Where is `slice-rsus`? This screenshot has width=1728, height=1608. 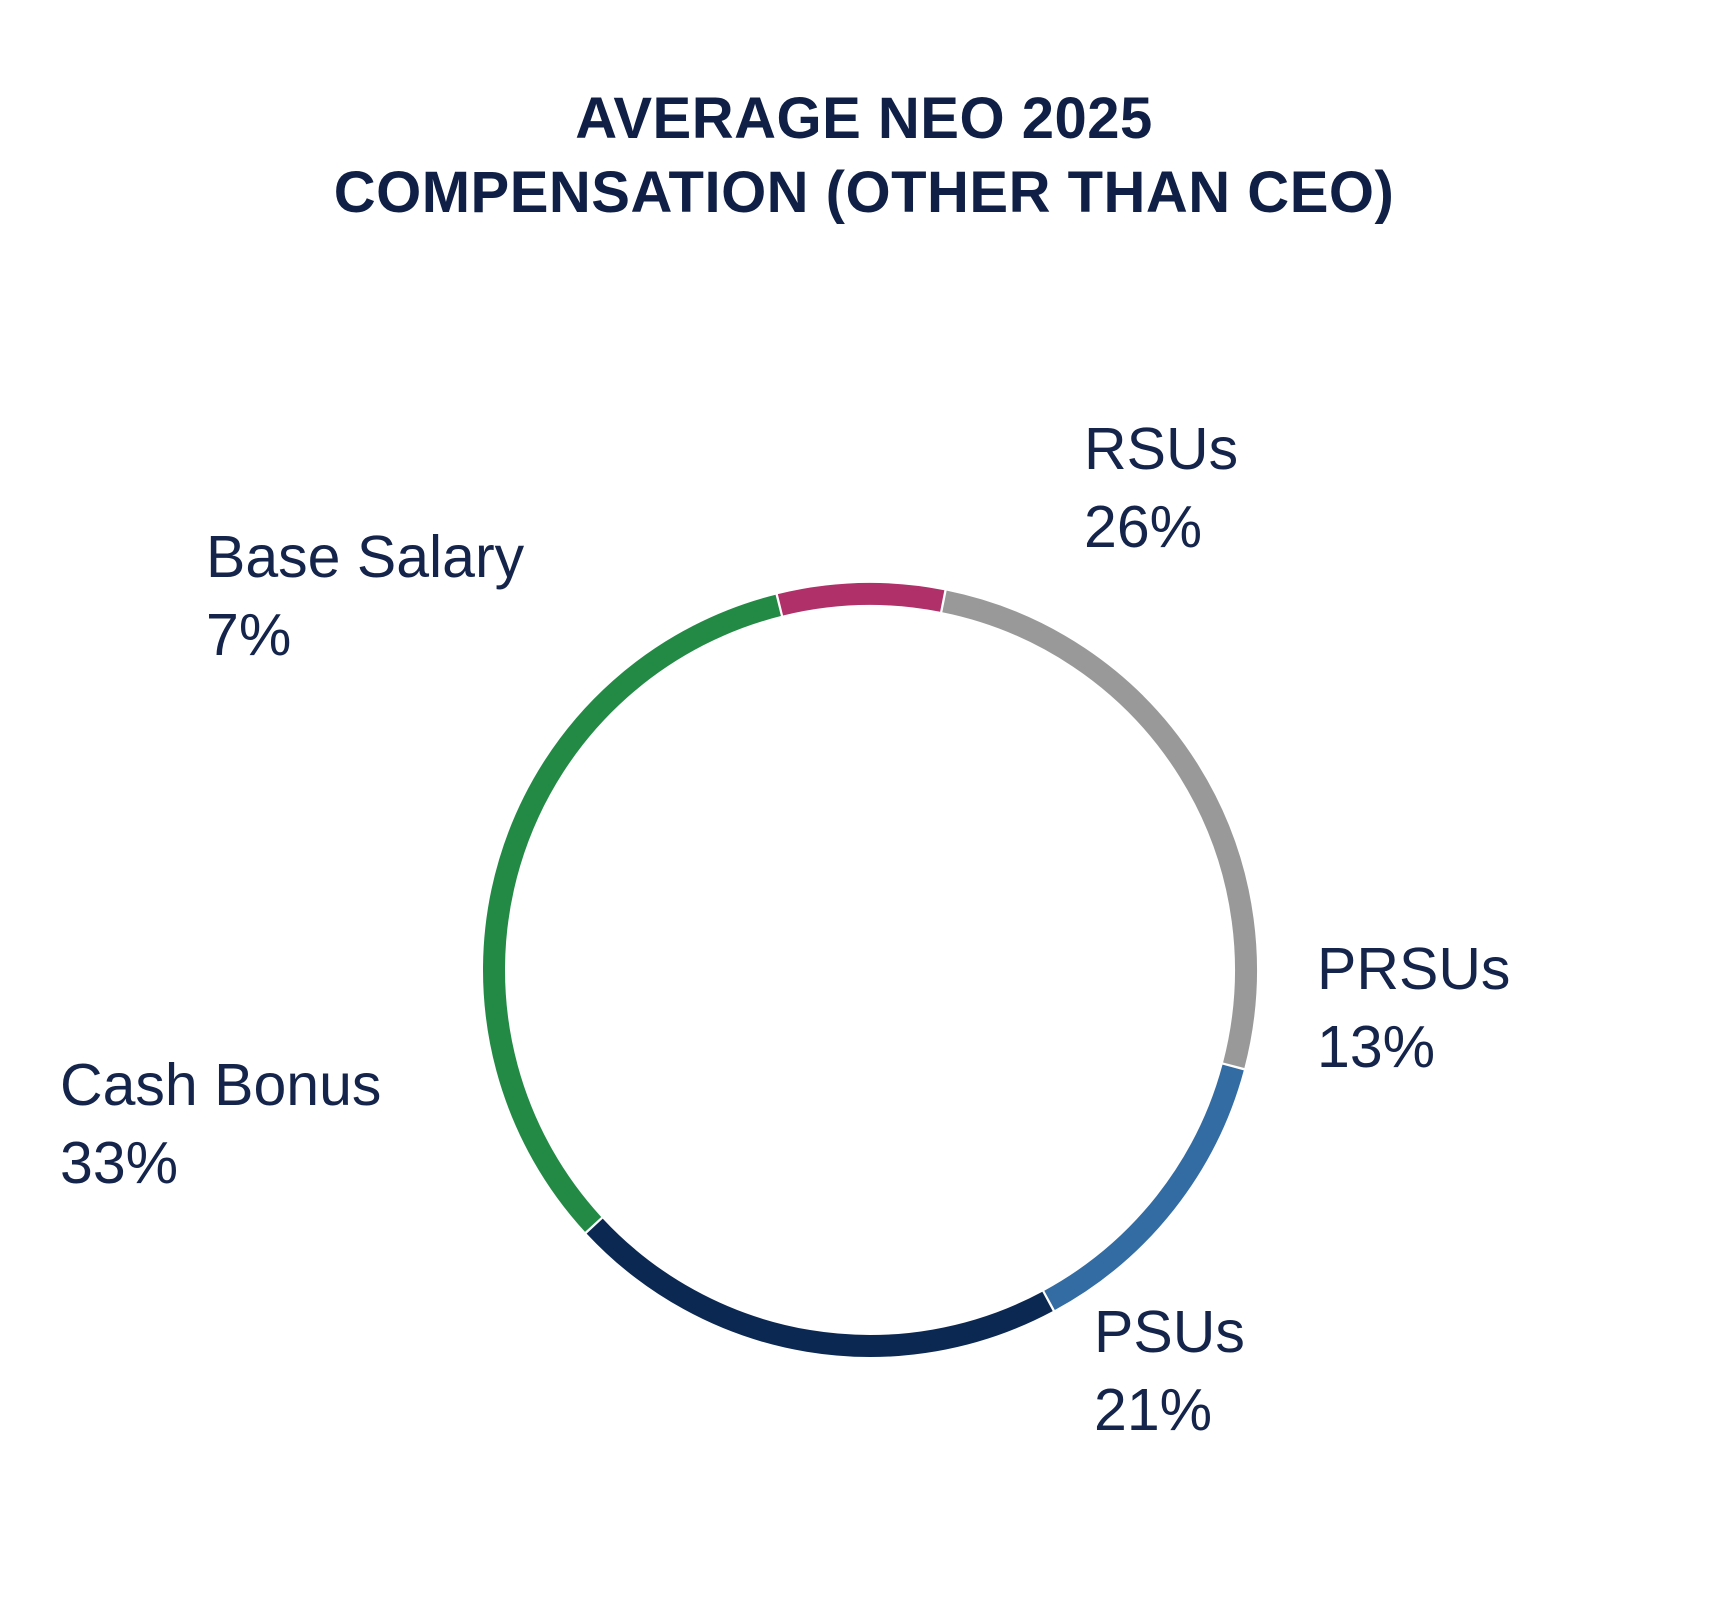 slice-rsus is located at coordinates (1099, 829).